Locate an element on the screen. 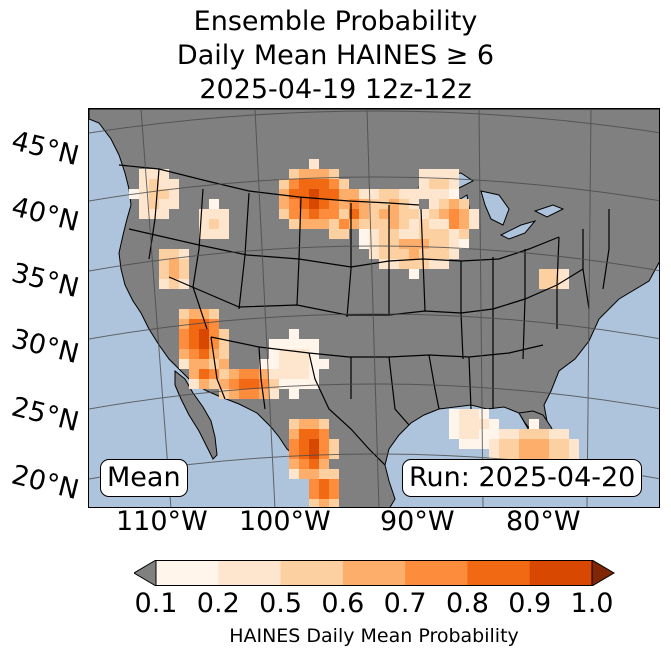 The width and height of the screenshot is (671, 658). lat-label-30: 30°N is located at coordinates (45, 347).